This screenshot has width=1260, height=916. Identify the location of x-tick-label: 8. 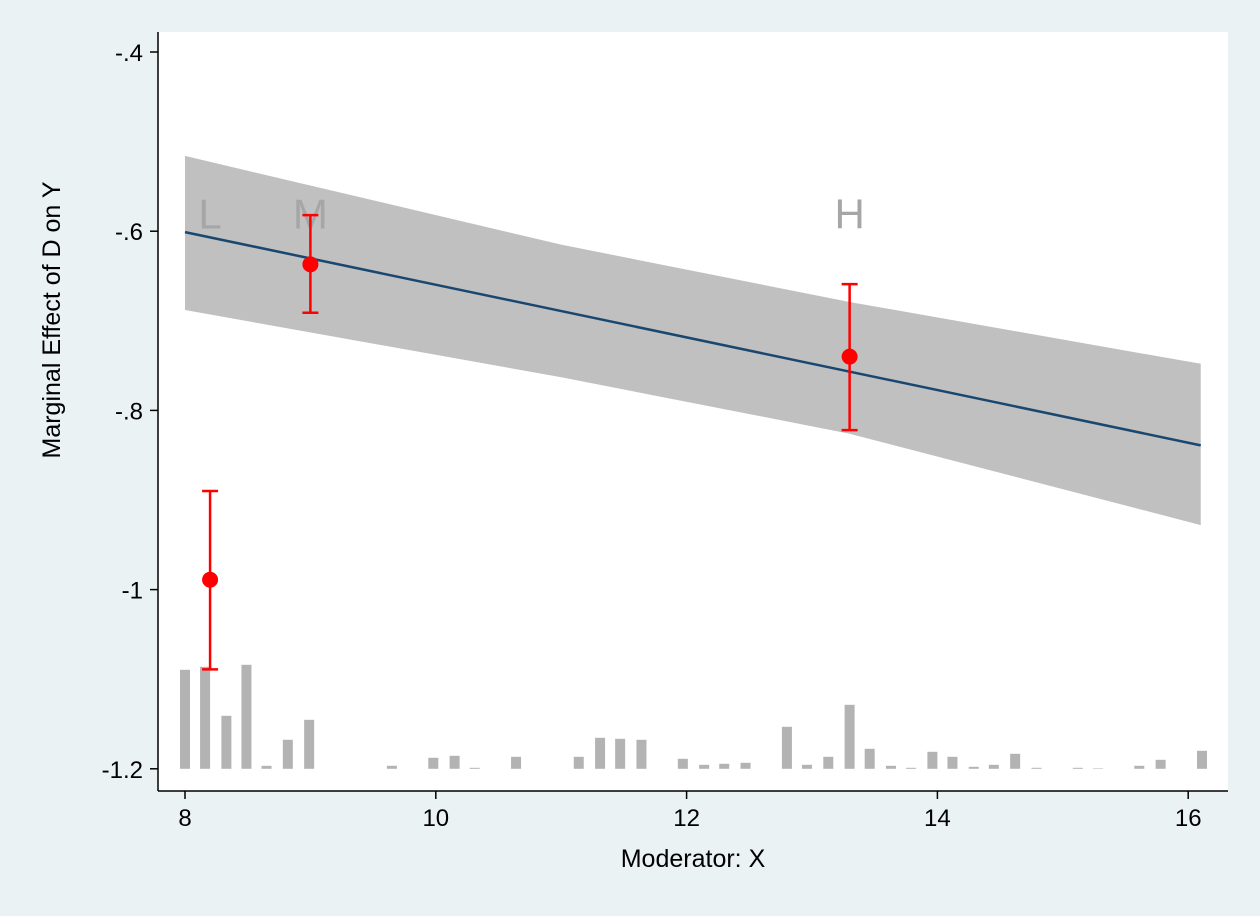
(184, 818).